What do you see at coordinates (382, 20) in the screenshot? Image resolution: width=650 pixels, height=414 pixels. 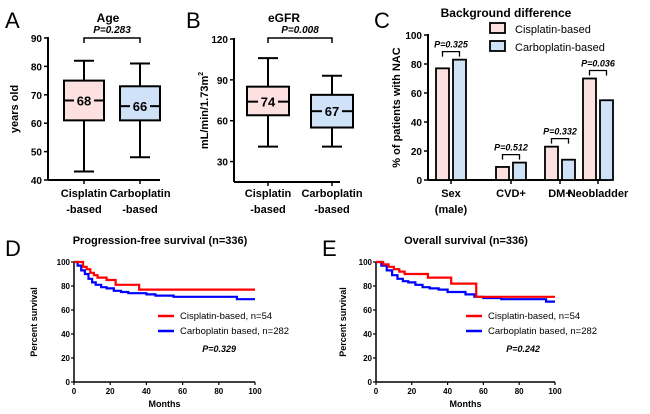 I see `panel-letter: C` at bounding box center [382, 20].